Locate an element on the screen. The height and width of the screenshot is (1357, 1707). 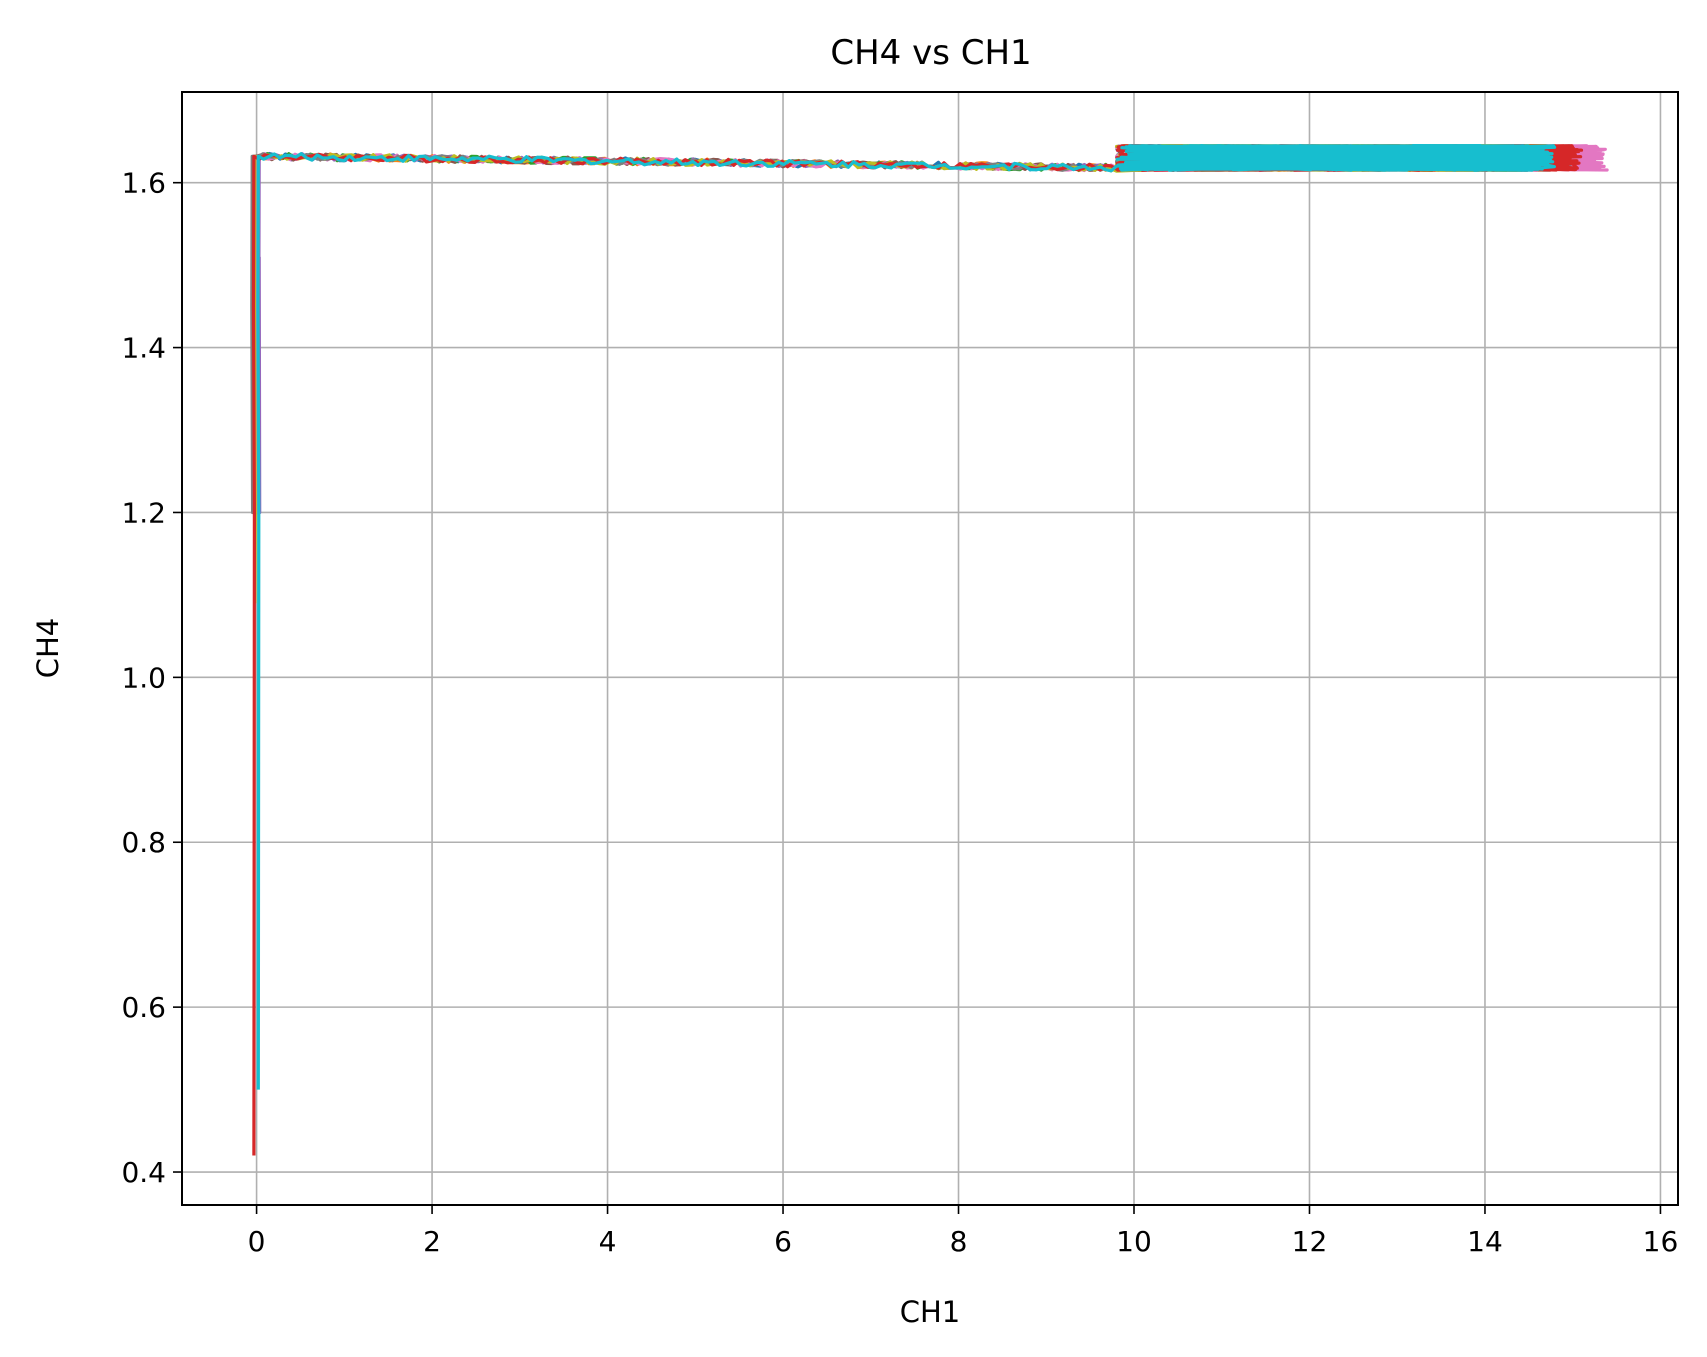
y-tick-label: 0.8 is located at coordinates (143, 842).